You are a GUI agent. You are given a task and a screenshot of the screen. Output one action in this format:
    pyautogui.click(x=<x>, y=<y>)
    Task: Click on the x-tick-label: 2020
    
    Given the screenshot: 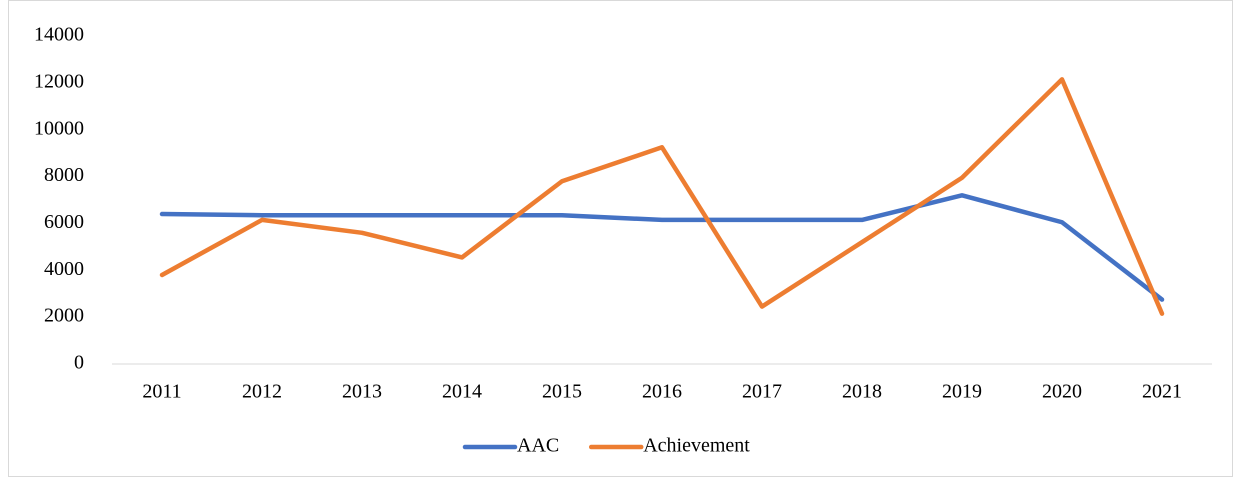 What is the action you would take?
    pyautogui.click(x=1062, y=392)
    